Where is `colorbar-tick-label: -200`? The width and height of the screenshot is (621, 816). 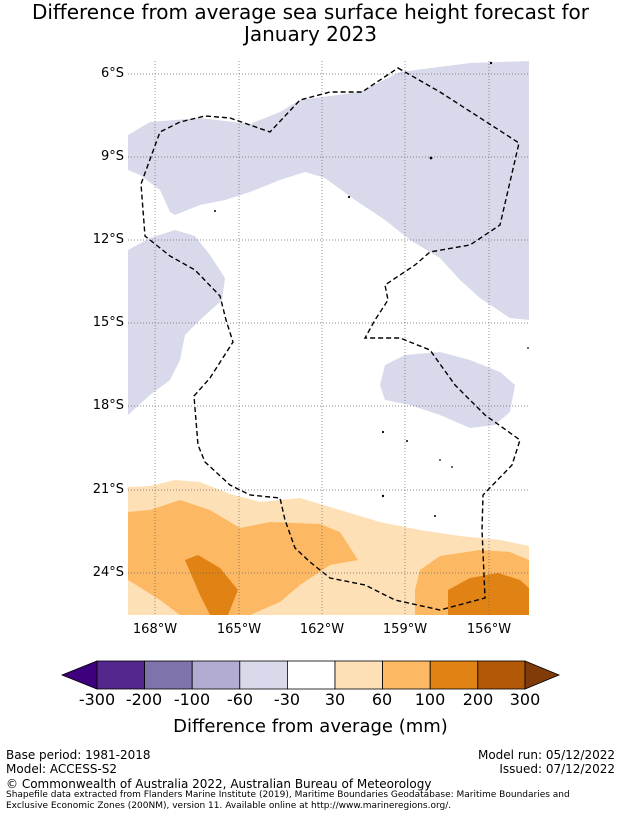 colorbar-tick-label: -200 is located at coordinates (144, 699).